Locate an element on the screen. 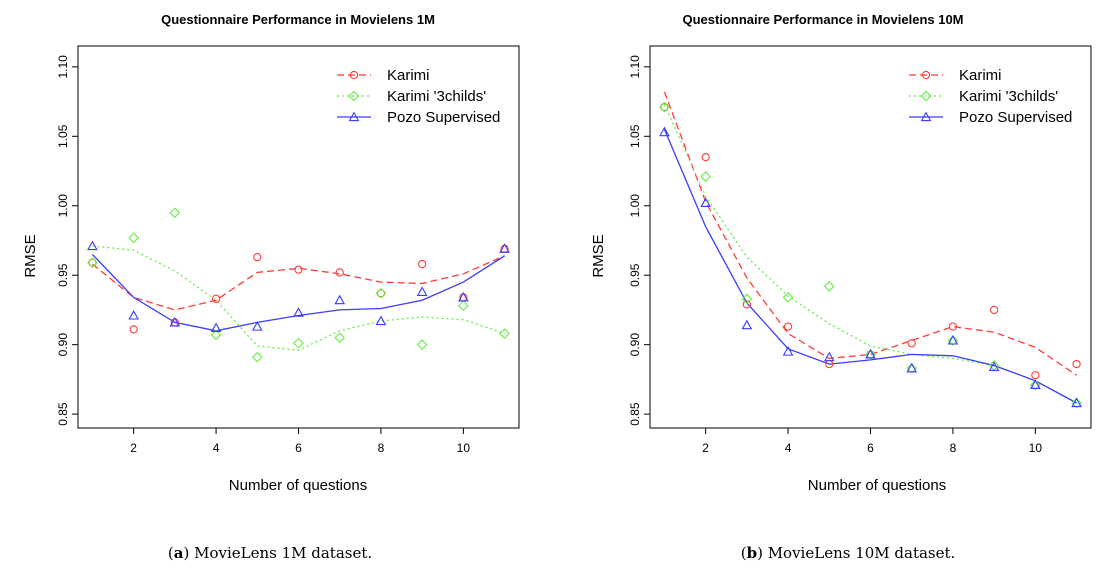 Image resolution: width=1099 pixels, height=581 pixels. series-line-karimi-3childs is located at coordinates (298, 298).